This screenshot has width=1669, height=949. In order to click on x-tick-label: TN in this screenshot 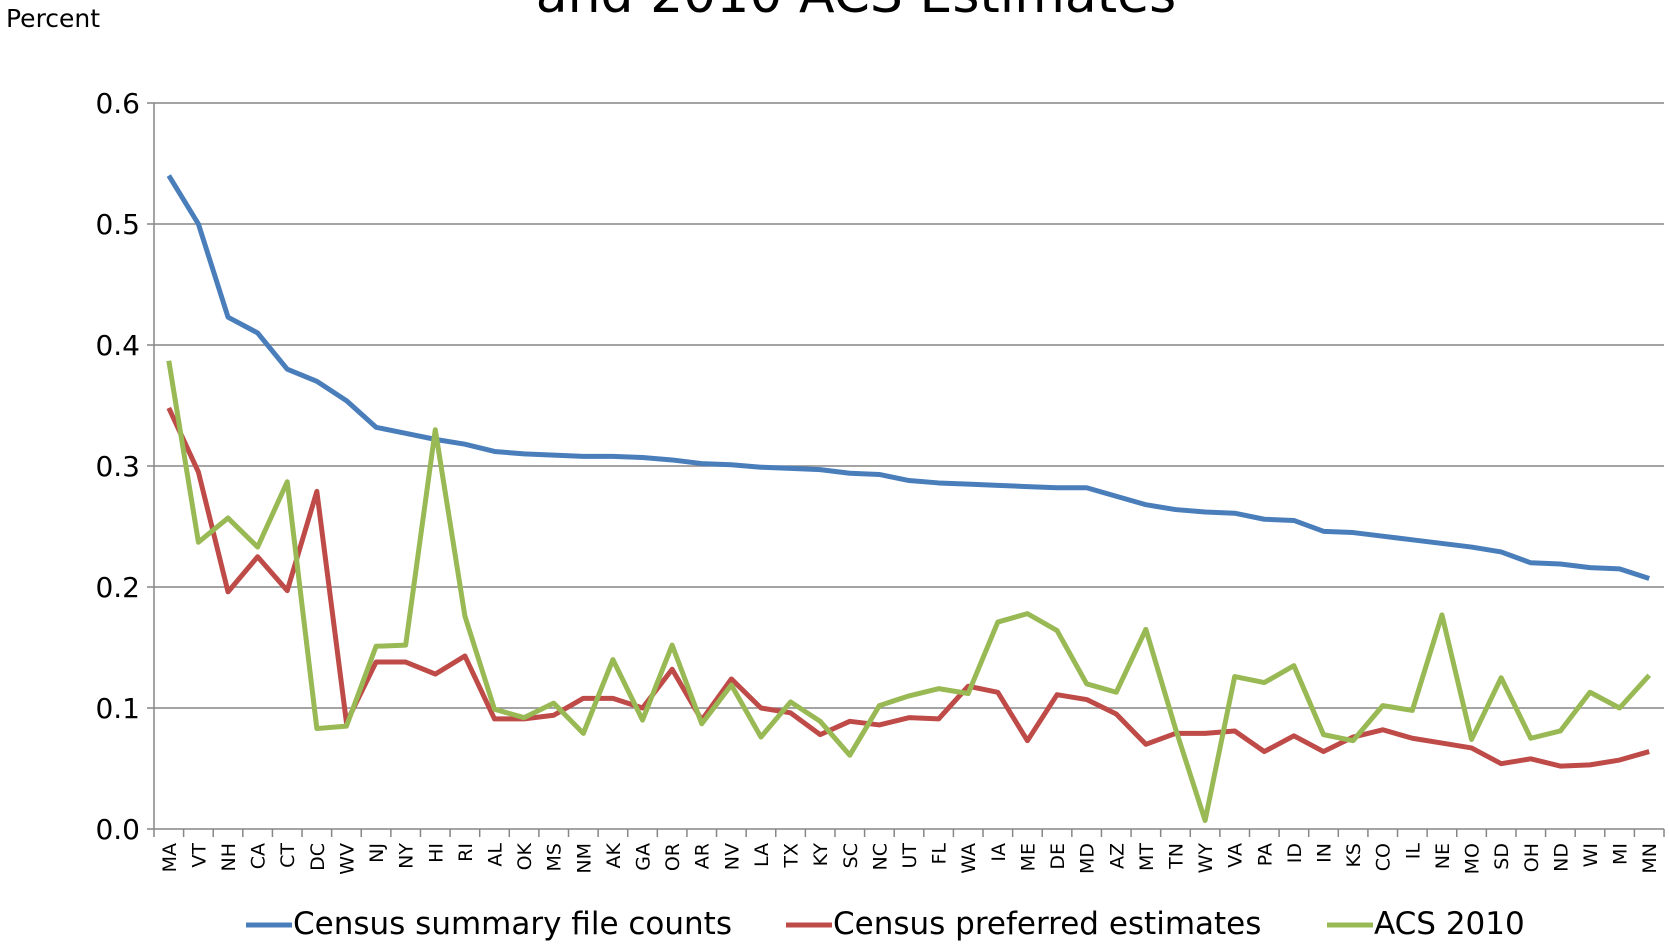, I will do `click(1176, 856)`.